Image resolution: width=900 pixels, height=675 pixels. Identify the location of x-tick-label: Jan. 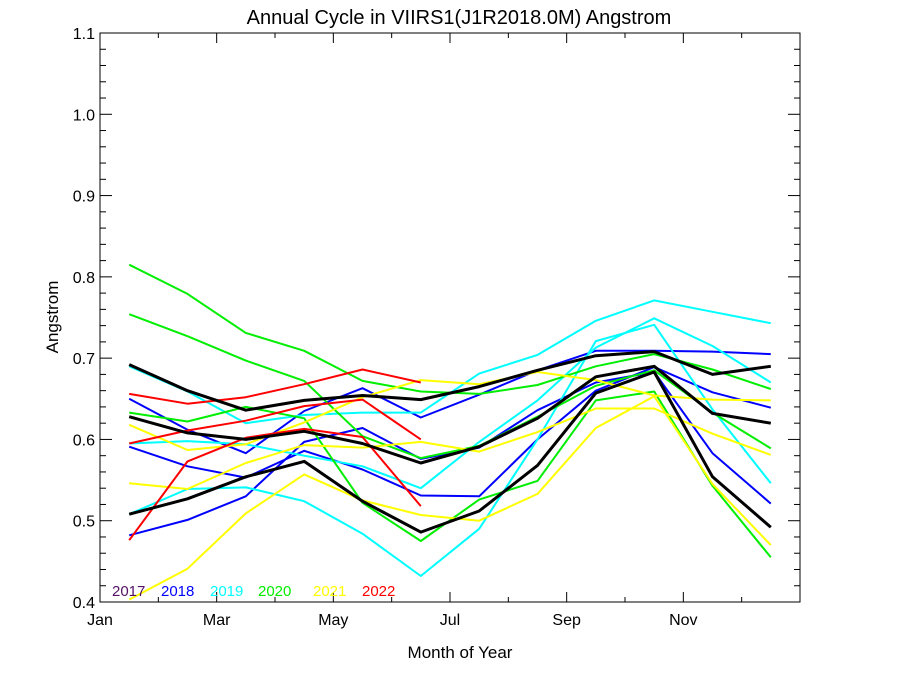
(100, 620).